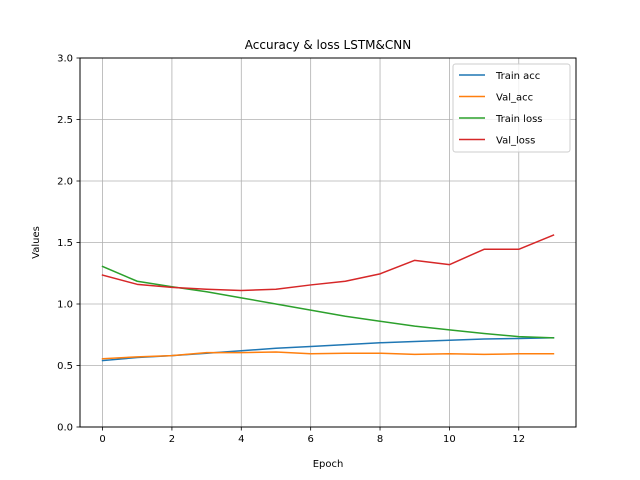  Describe the element at coordinates (36, 242) in the screenshot. I see `y-axis-label: Values` at that location.